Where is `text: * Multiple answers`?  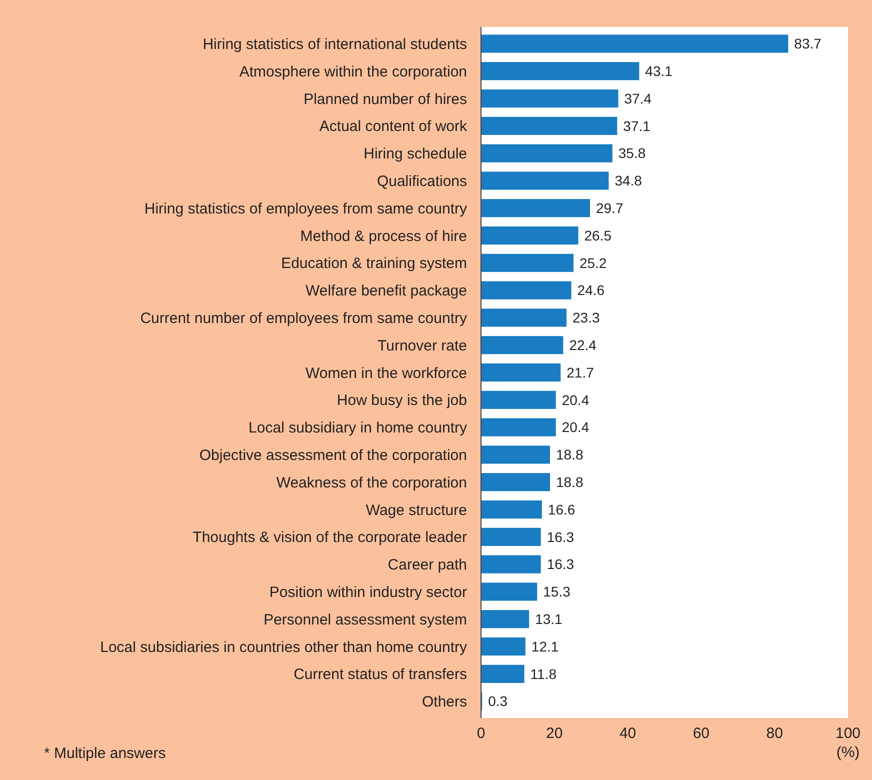 text: * Multiple answers is located at coordinates (105, 753).